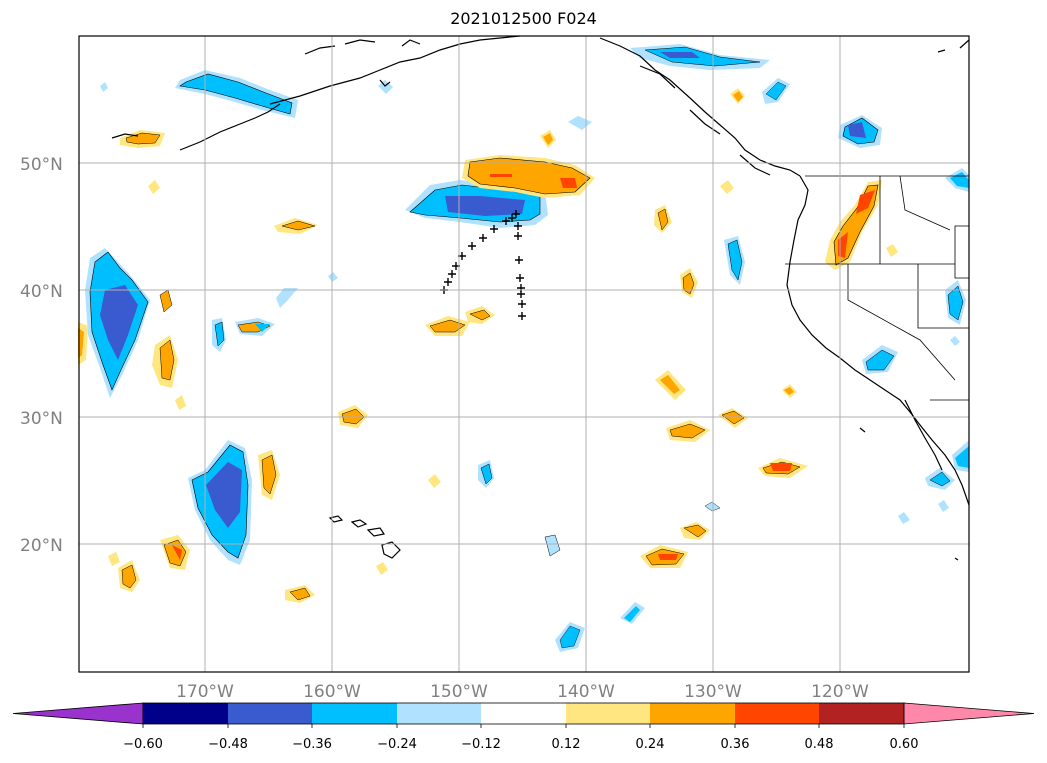  Describe the element at coordinates (332, 692) in the screenshot. I see `lon-label-160w: 160°W` at that location.